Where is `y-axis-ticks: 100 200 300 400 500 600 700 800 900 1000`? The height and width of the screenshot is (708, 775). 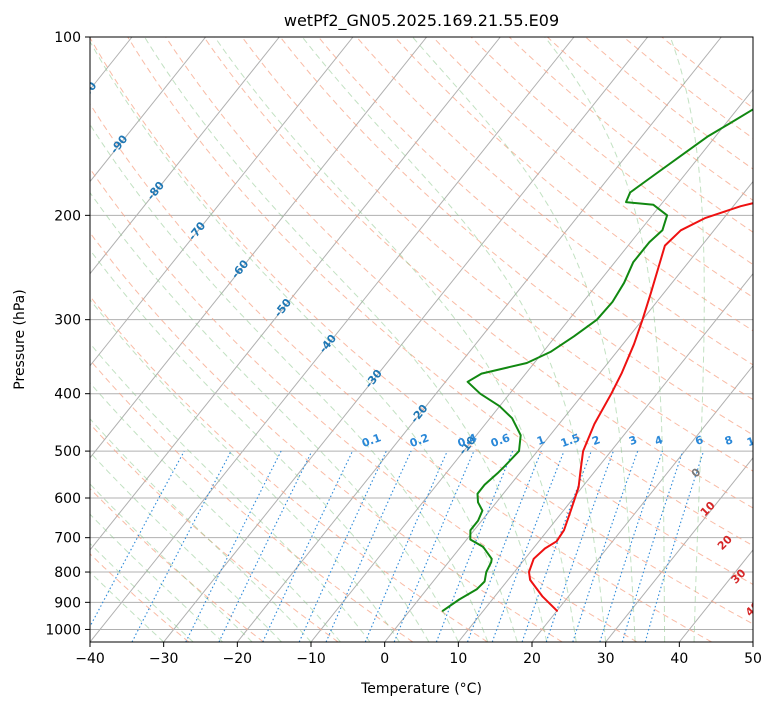
y-axis-ticks: 100 200 300 400 500 600 700 800 900 1000 is located at coordinates (67, 334).